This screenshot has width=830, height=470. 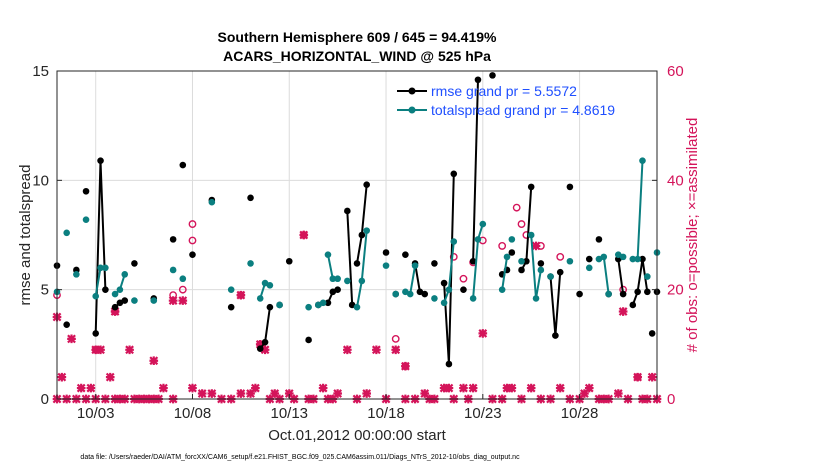 I want to click on x-tick-label: 10/08, so click(x=193, y=413).